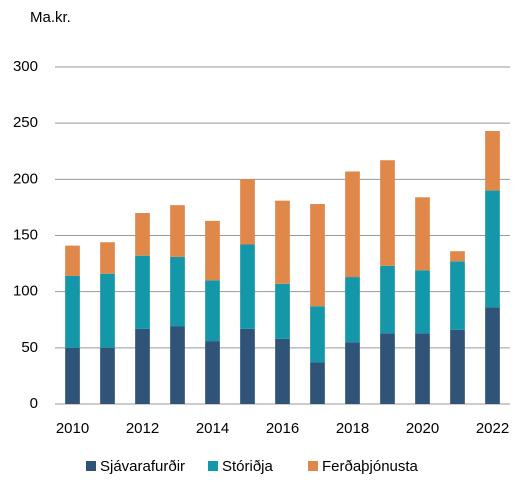  What do you see at coordinates (29, 347) in the screenshot?
I see `y-tick-label: 50` at bounding box center [29, 347].